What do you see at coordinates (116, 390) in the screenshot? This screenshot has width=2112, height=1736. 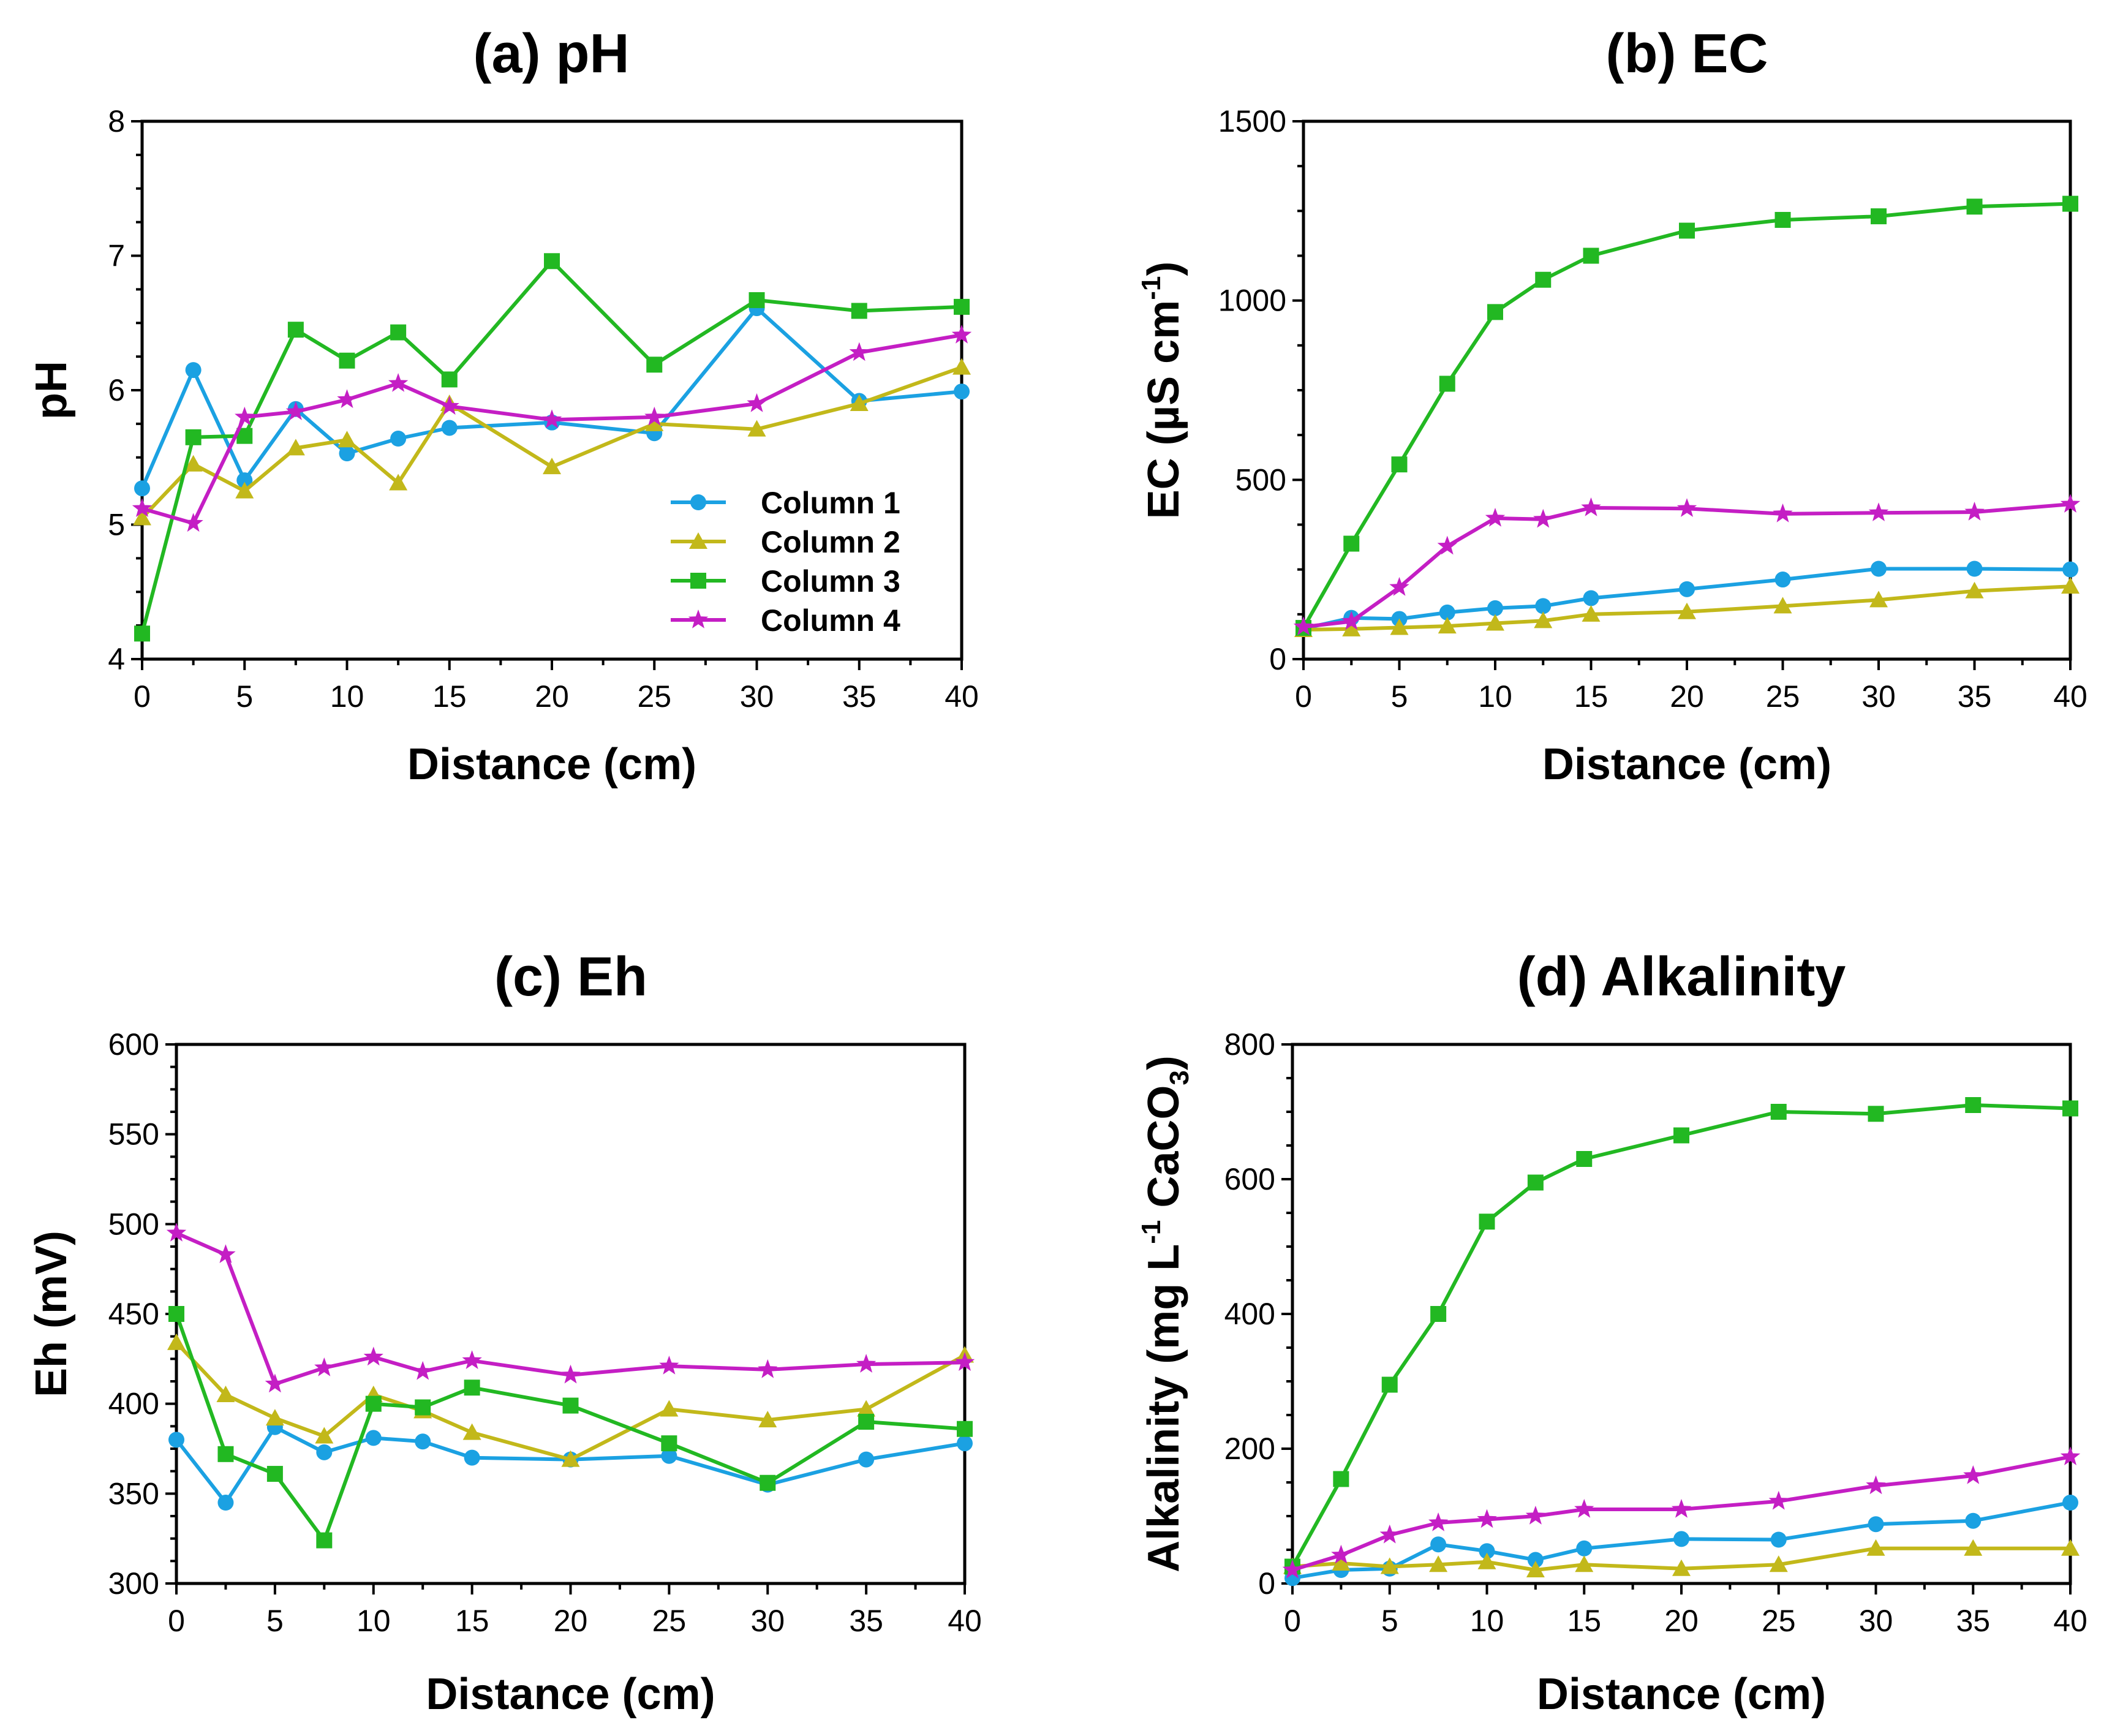 I see `y-tick-label: 6` at bounding box center [116, 390].